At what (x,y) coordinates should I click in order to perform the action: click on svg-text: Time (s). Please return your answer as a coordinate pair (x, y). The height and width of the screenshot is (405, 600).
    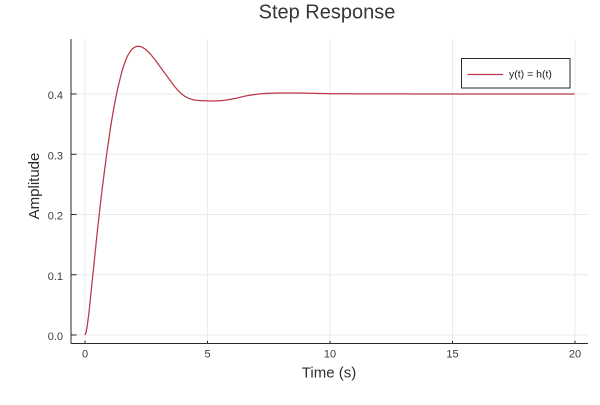
    Looking at the image, I should click on (329, 372).